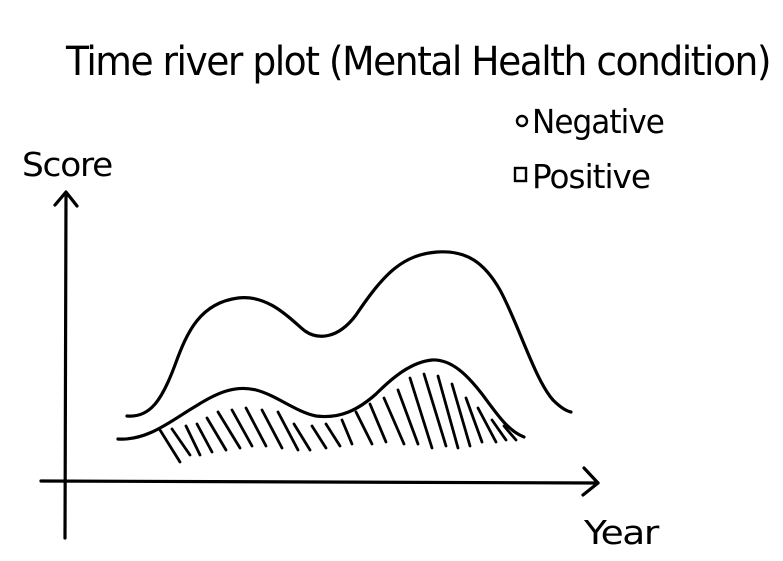 This screenshot has width=783, height=561. I want to click on y-axis-label: Score, so click(67, 164).